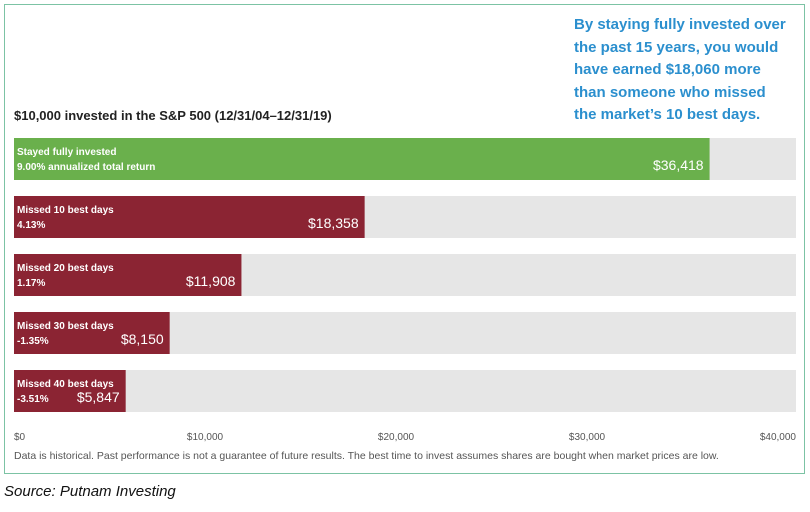 Image resolution: width=810 pixels, height=512 pixels. I want to click on callout-line: By staying fully invested over, so click(680, 24).